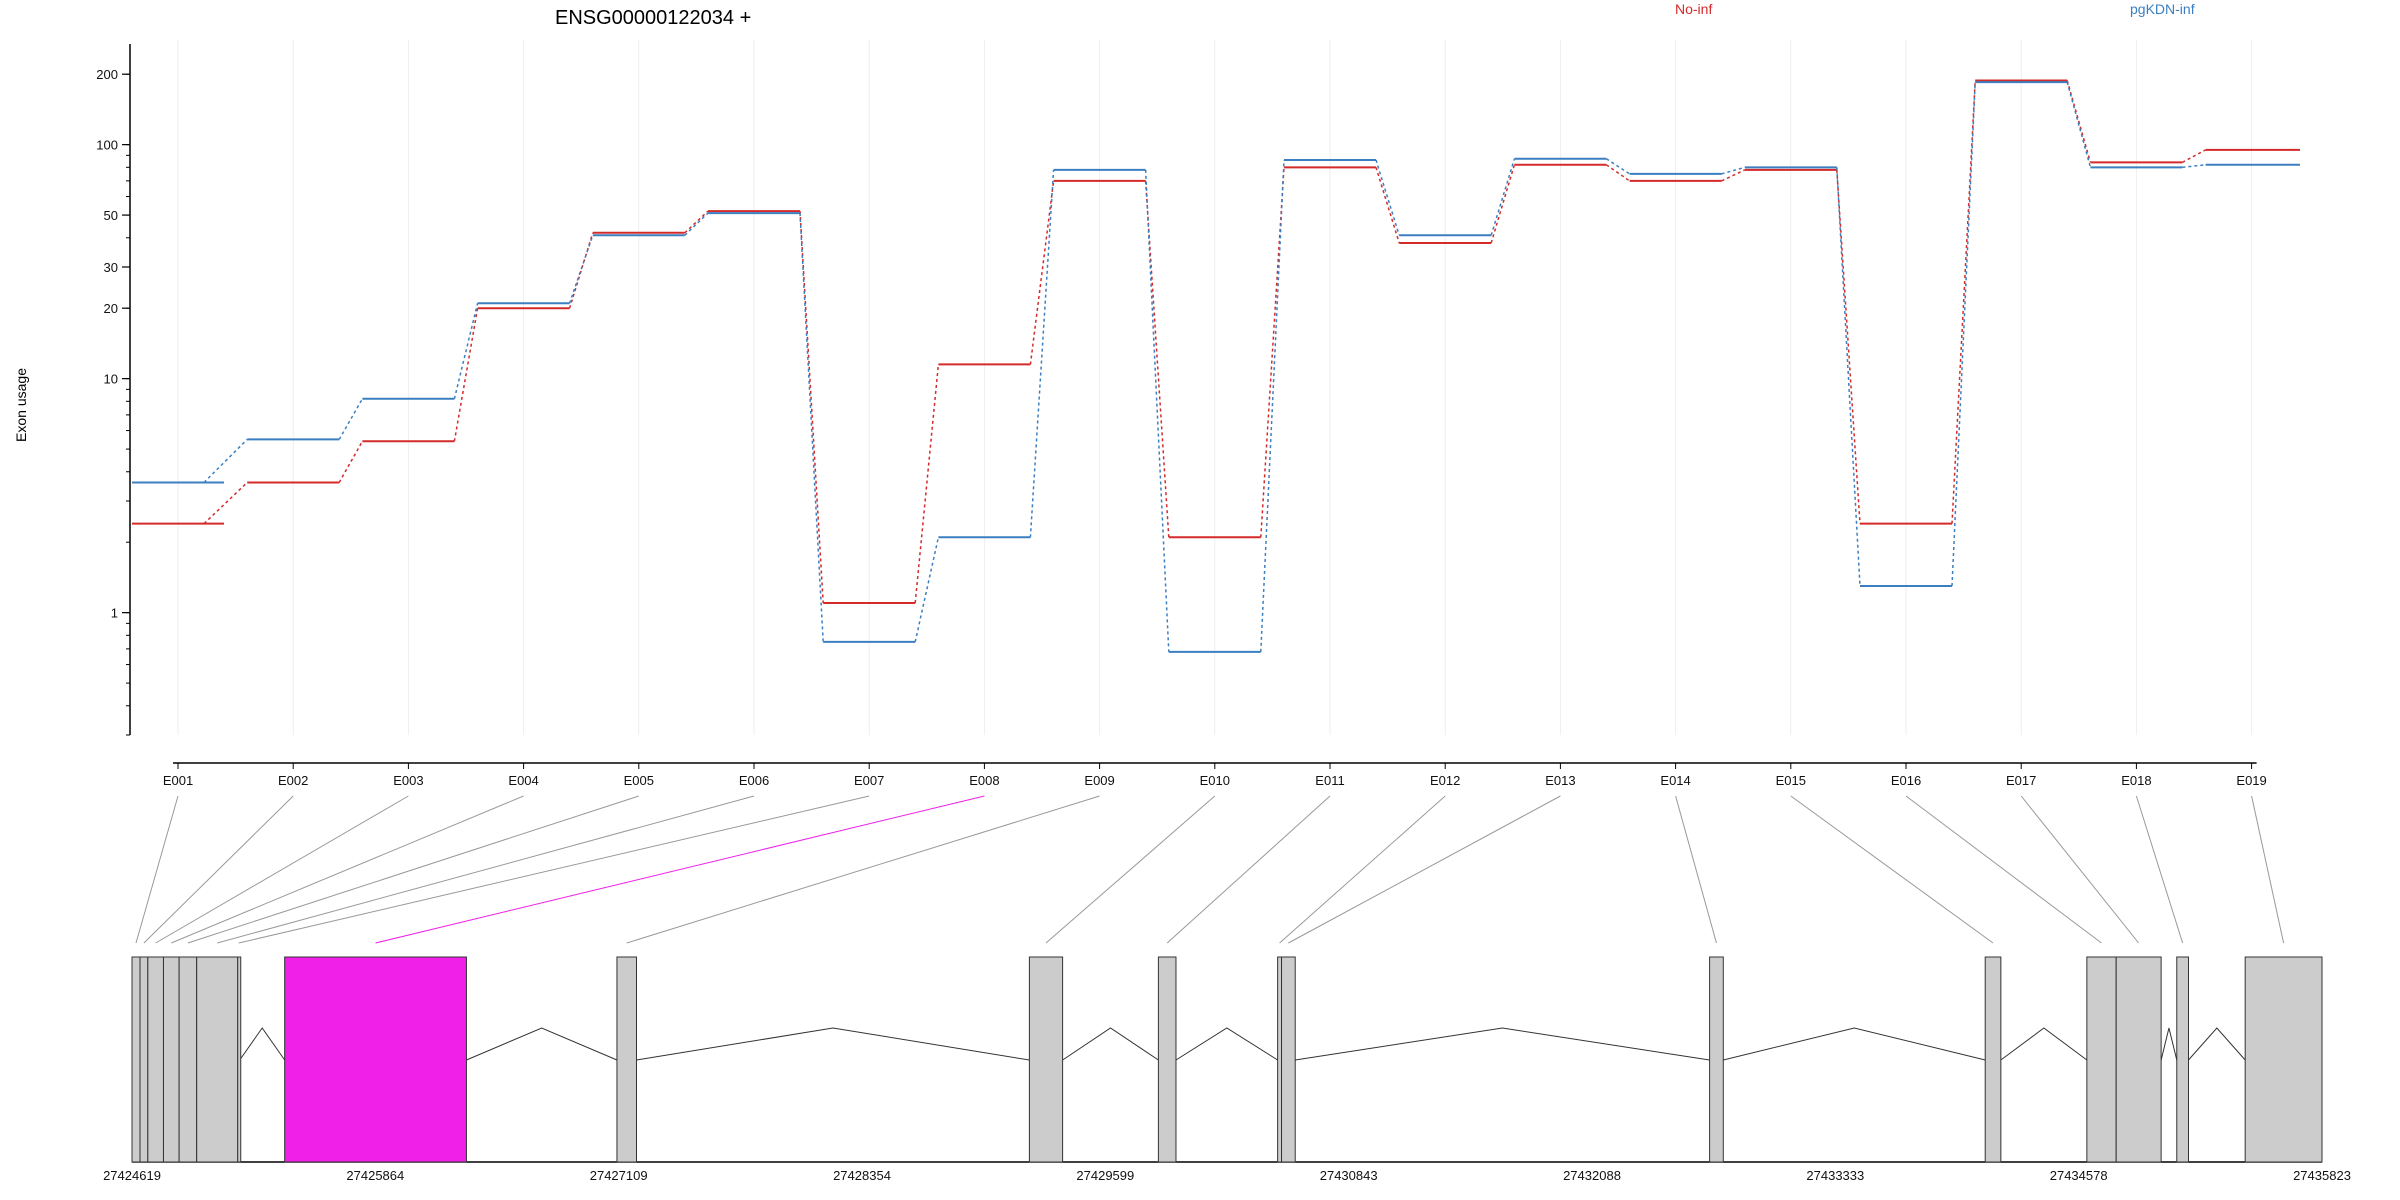  Describe the element at coordinates (1099, 780) in the screenshot. I see `x-tick-label: E009` at that location.